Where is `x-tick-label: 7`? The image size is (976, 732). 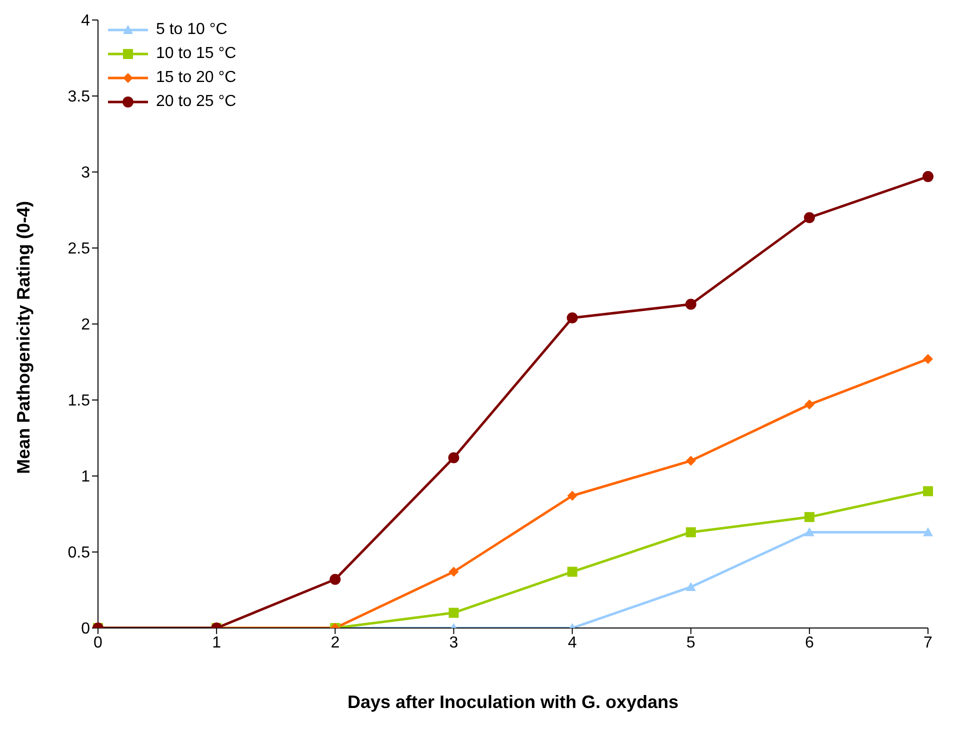
x-tick-label: 7 is located at coordinates (928, 643).